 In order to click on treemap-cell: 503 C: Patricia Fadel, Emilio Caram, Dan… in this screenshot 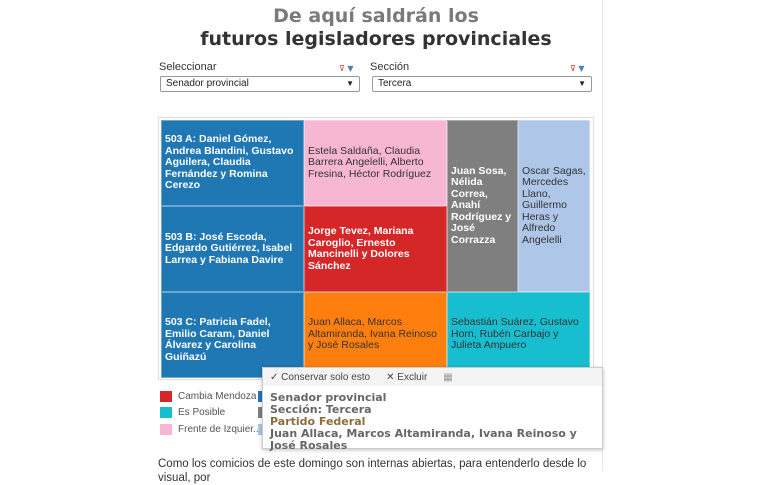, I will do `click(232, 335)`.